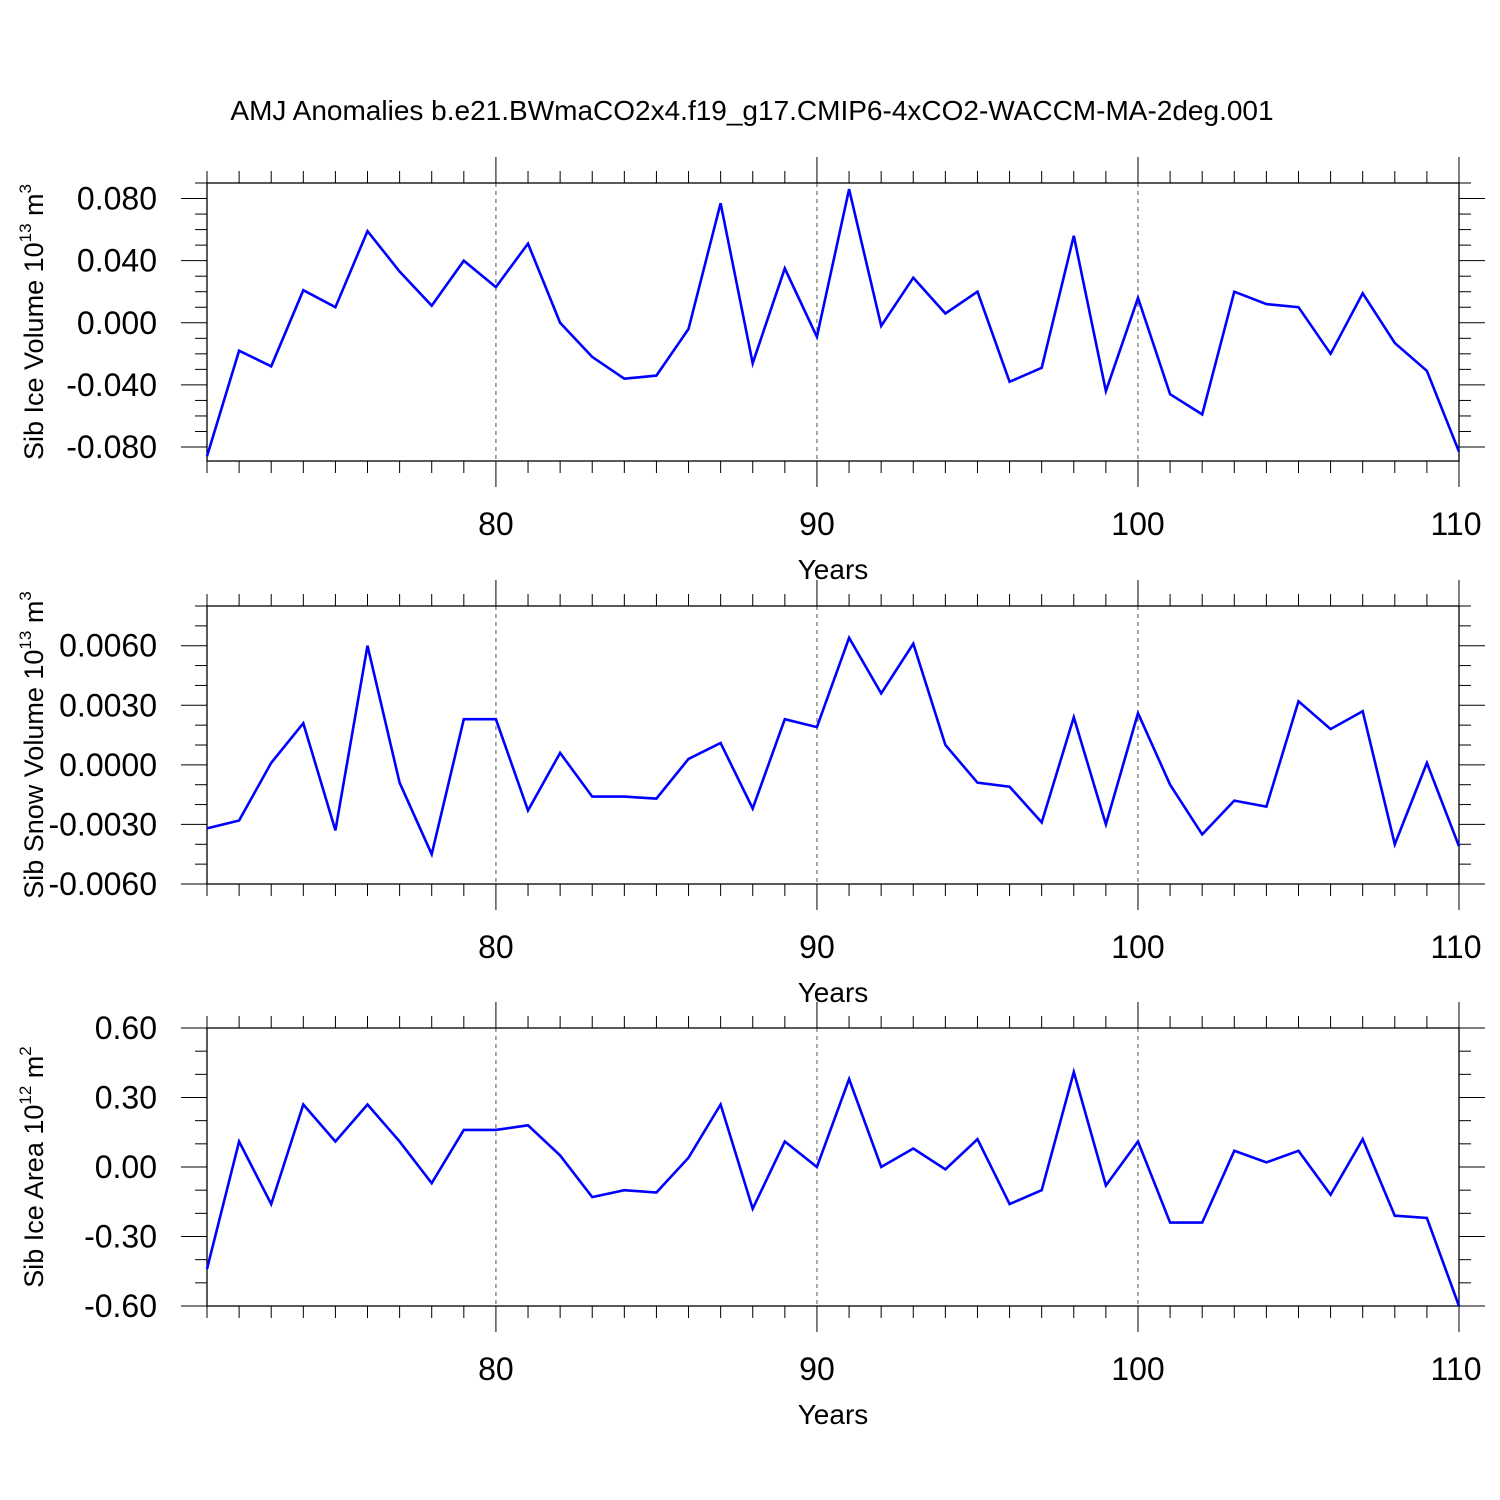 The width and height of the screenshot is (1500, 1500). Describe the element at coordinates (117, 261) in the screenshot. I see `y-tick-label: 0.040` at that location.